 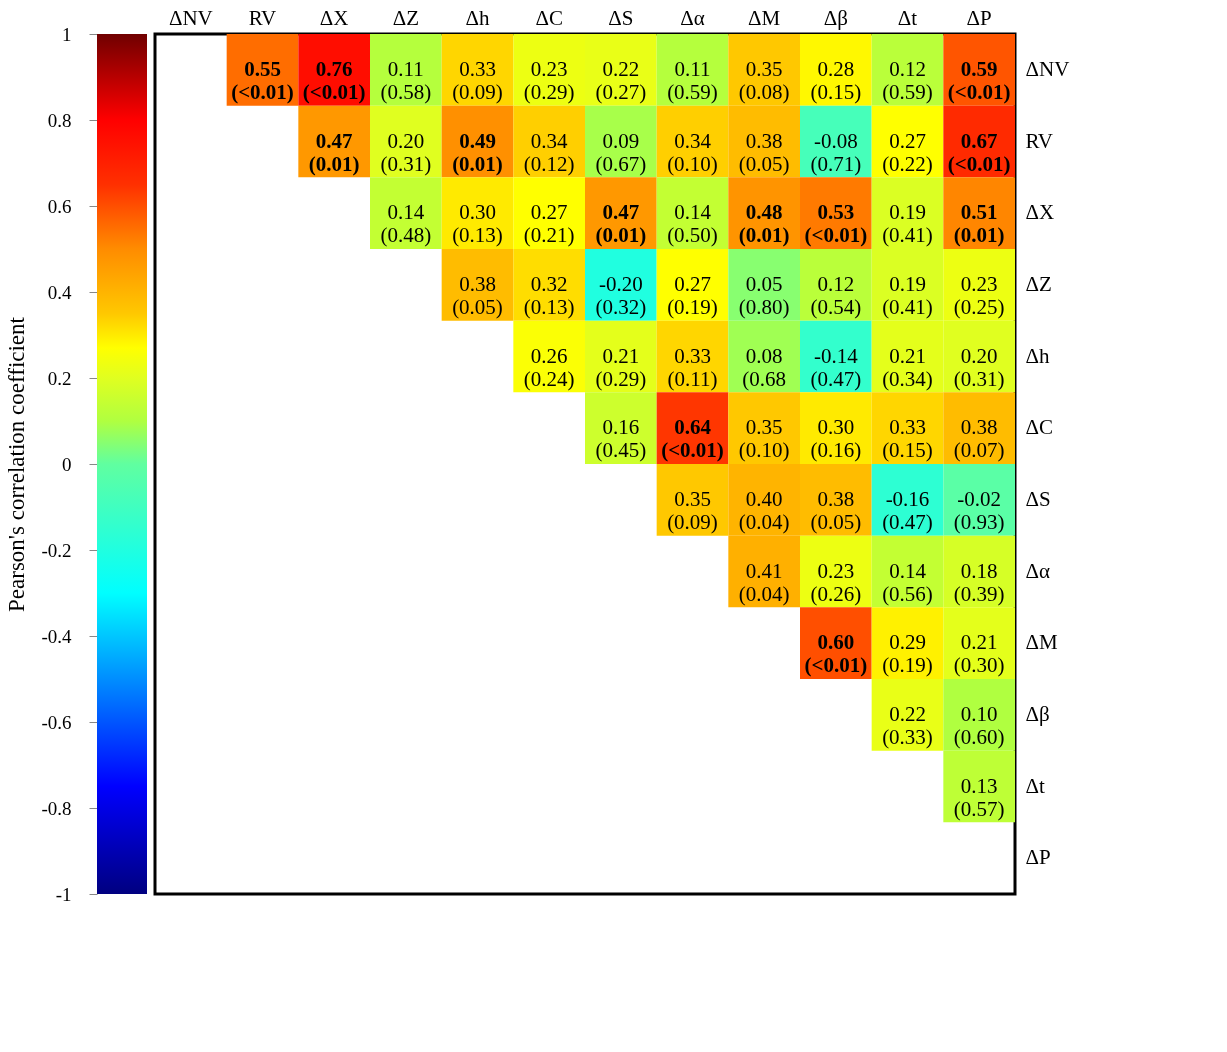 What do you see at coordinates (979, 797) in the screenshot?
I see `data-label: 0.13 (0.57)` at bounding box center [979, 797].